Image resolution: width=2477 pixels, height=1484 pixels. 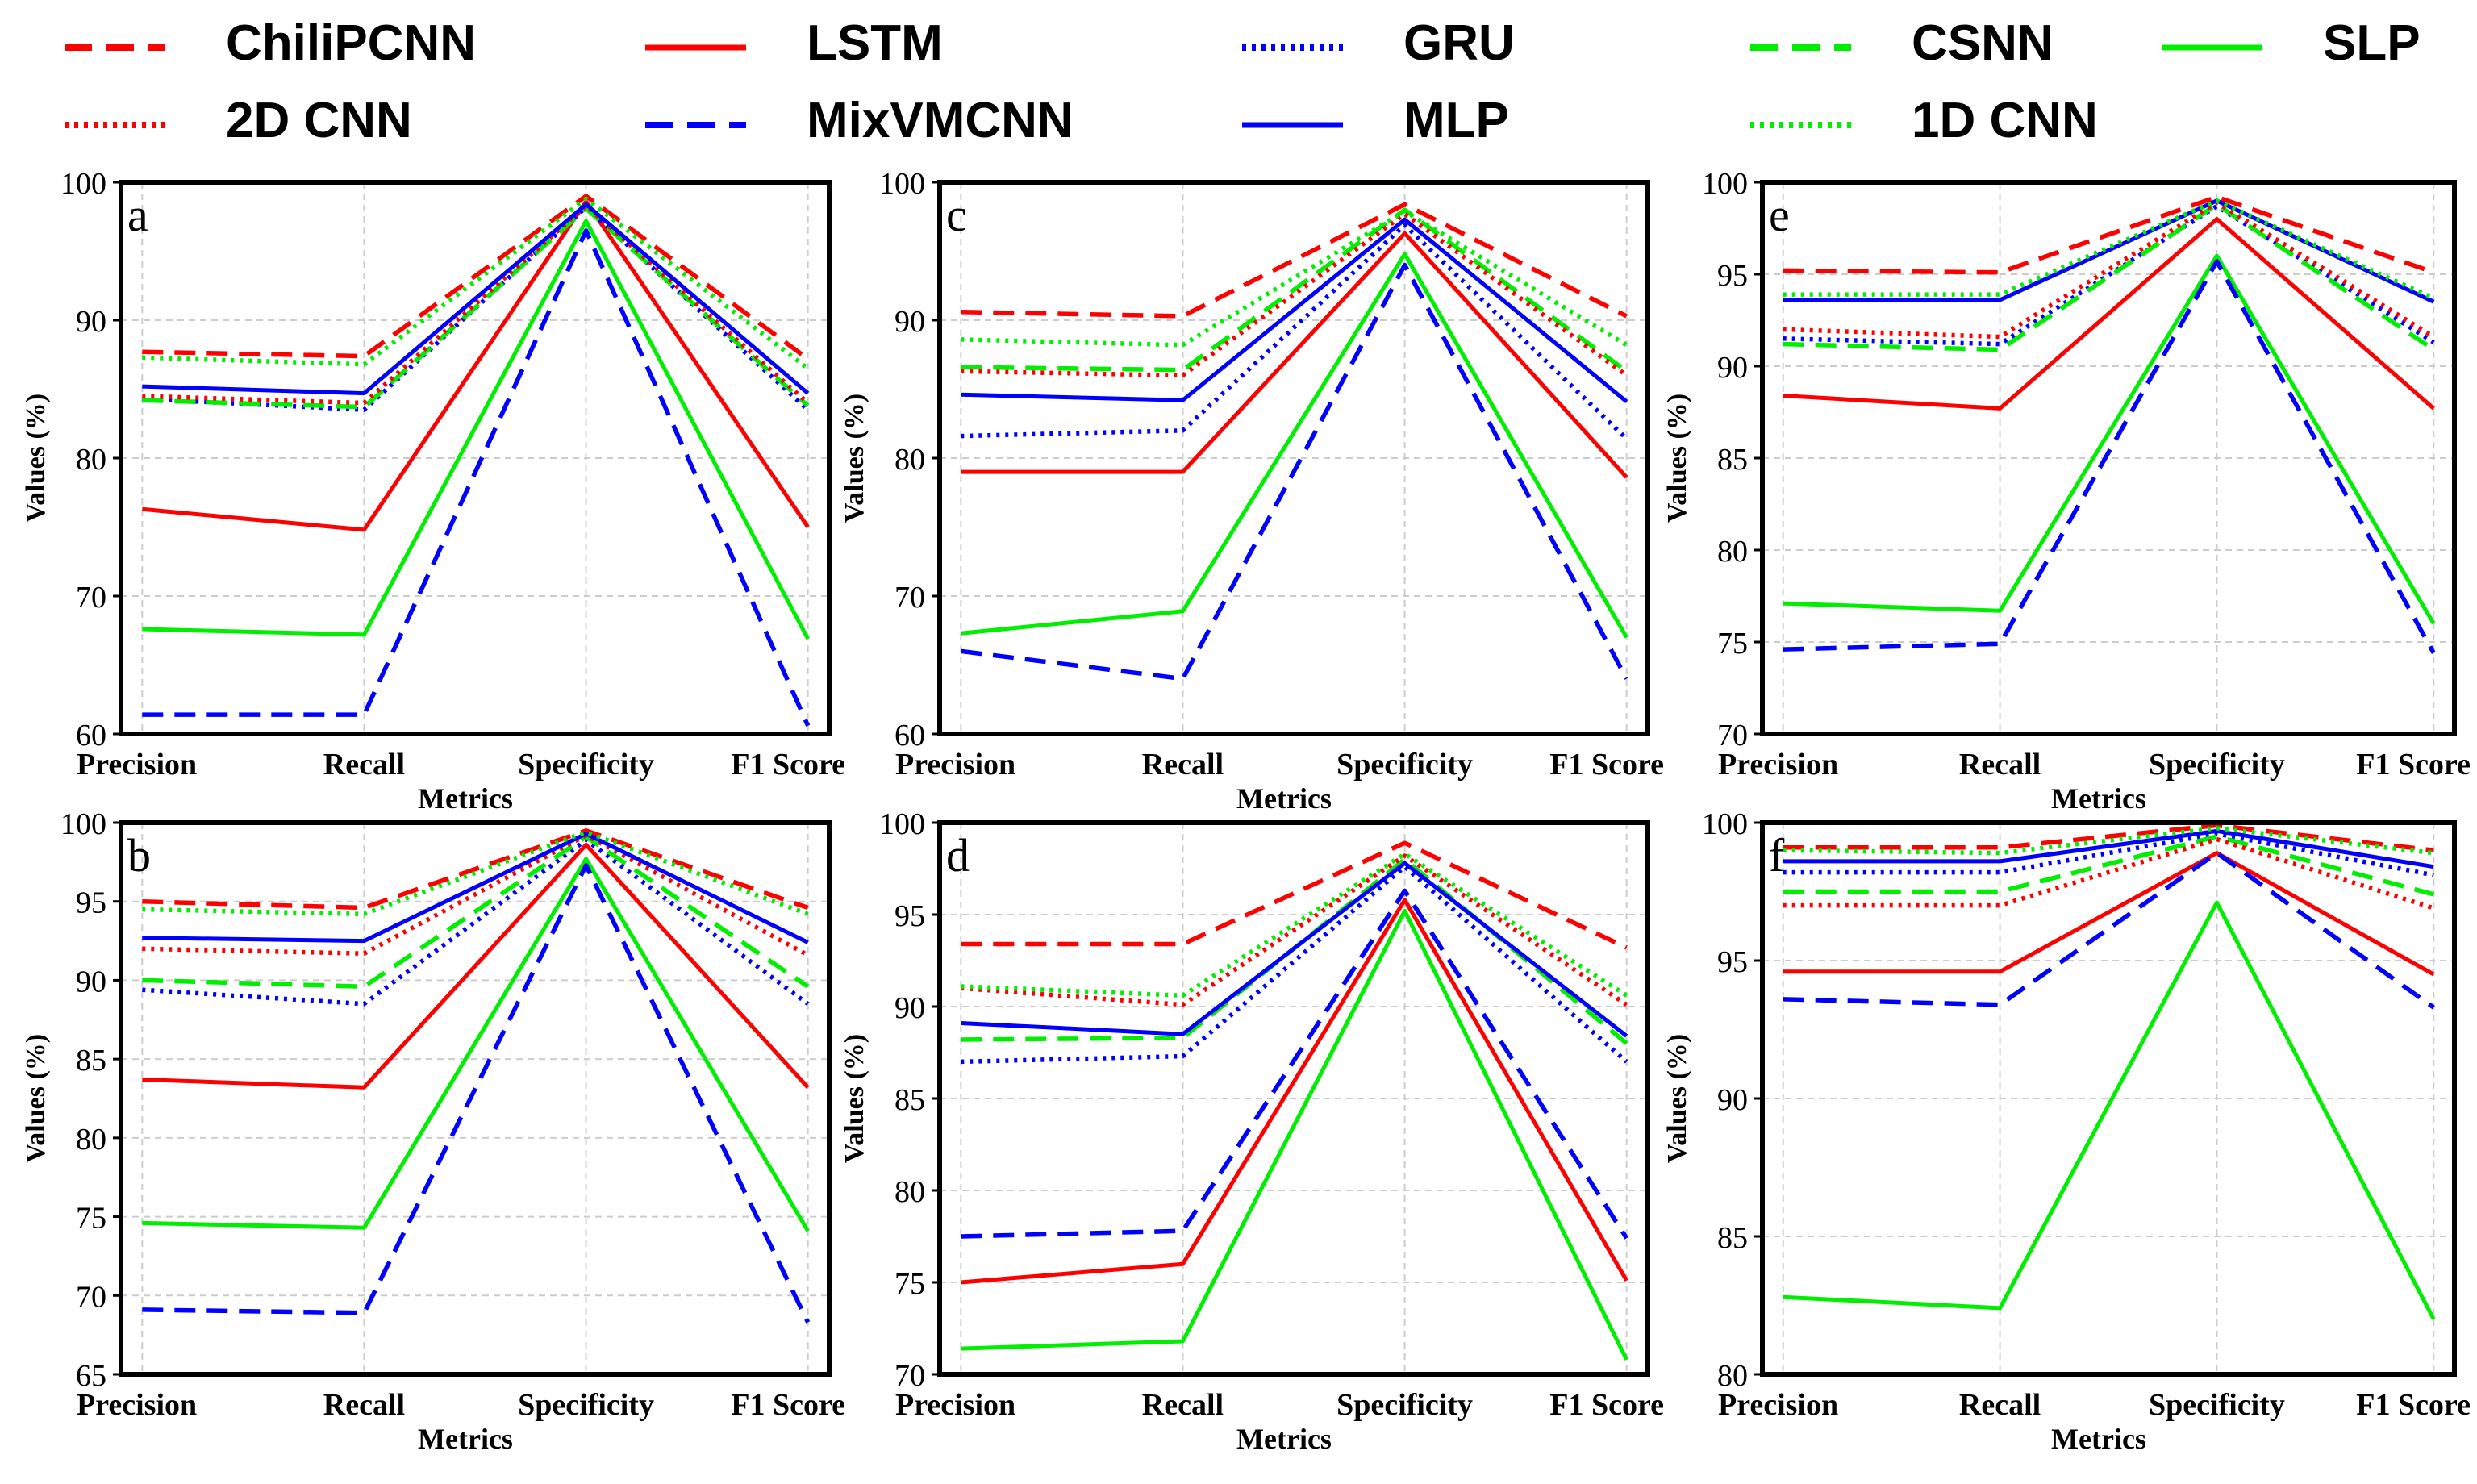 What do you see at coordinates (1924, 120) in the screenshot?
I see `legend-item-1d-cnn: 1D CNN` at bounding box center [1924, 120].